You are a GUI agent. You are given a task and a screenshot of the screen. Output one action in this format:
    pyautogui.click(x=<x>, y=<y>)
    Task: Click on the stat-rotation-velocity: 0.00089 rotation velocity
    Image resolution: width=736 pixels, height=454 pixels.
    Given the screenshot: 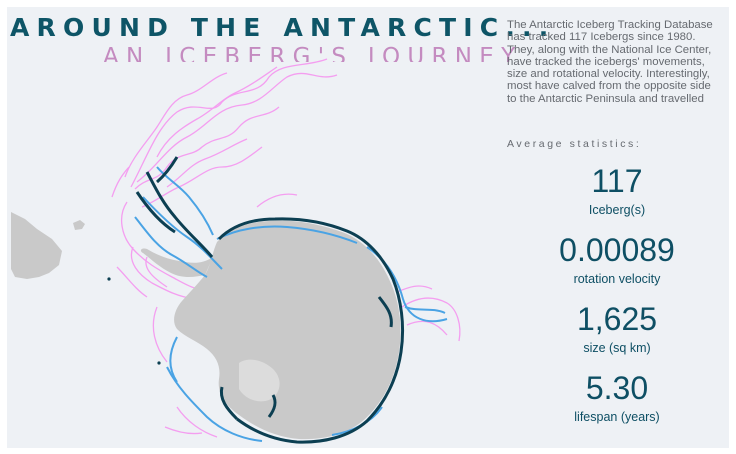 What is the action you would take?
    pyautogui.click(x=617, y=260)
    